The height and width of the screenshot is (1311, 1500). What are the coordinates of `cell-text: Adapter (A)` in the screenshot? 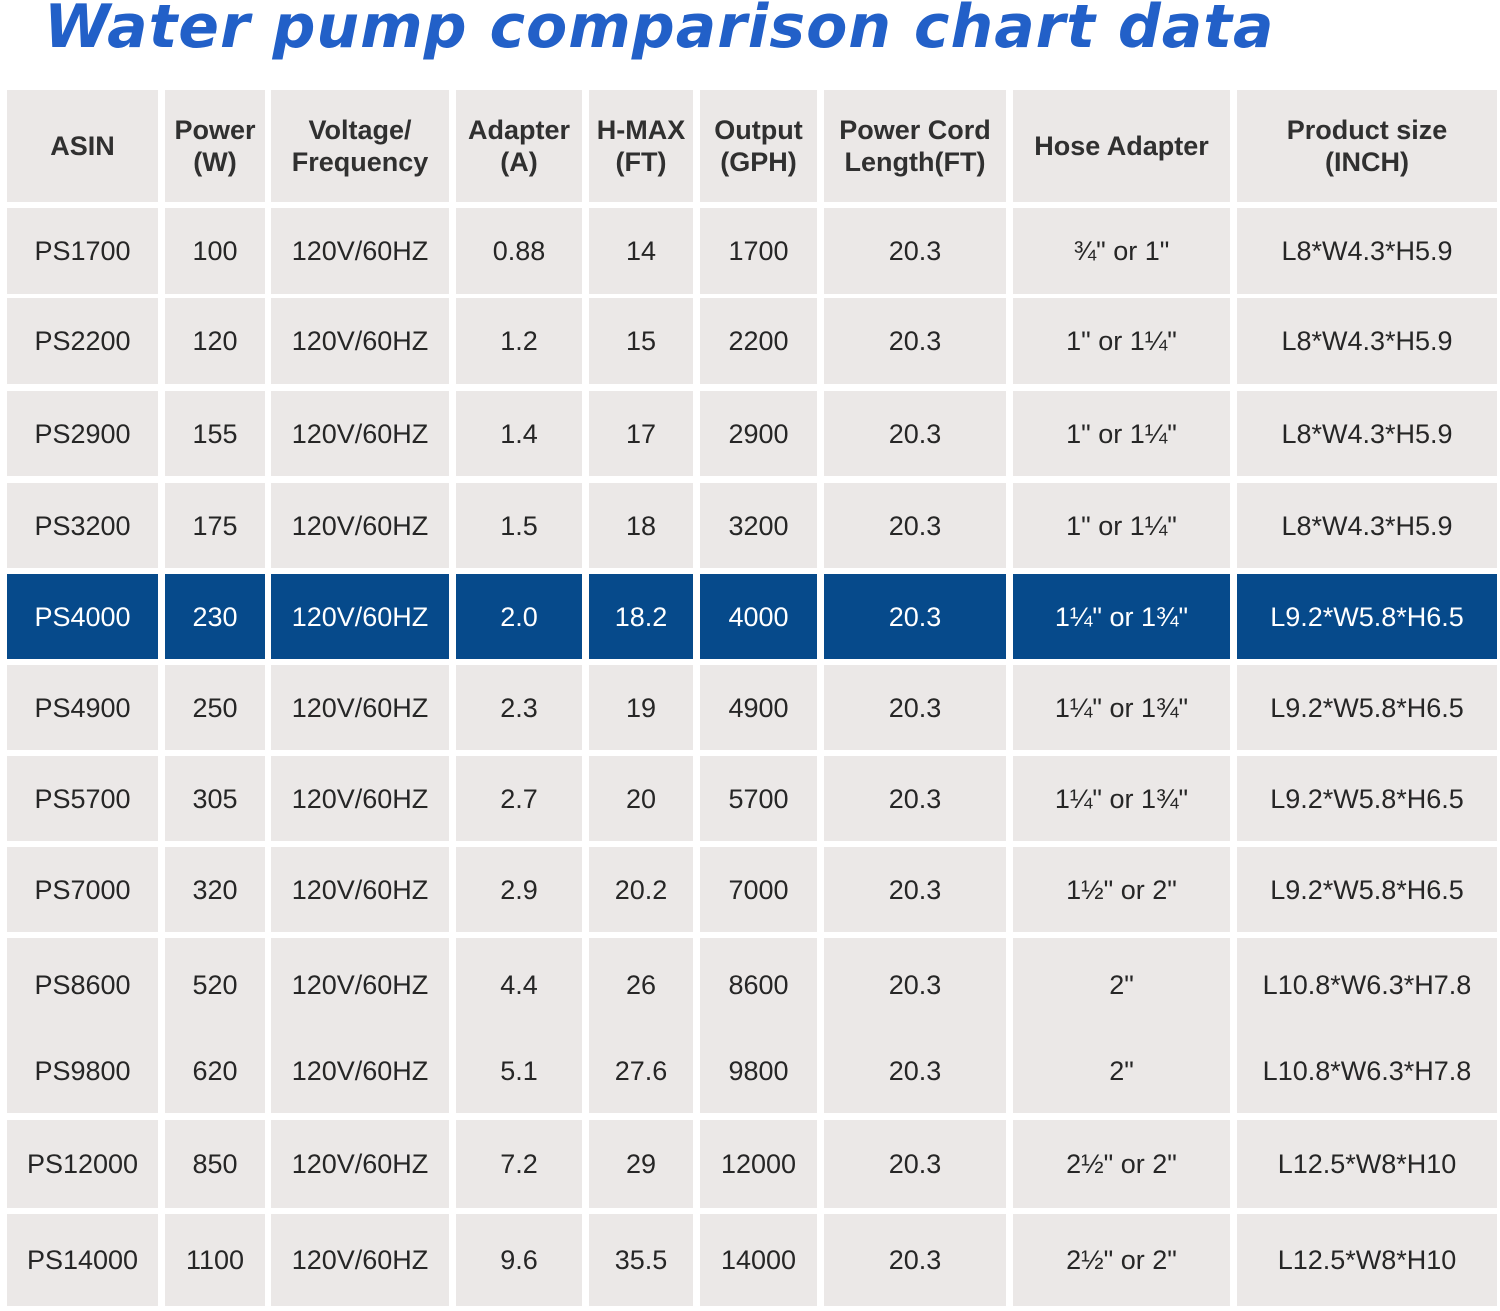 It's located at (518, 146).